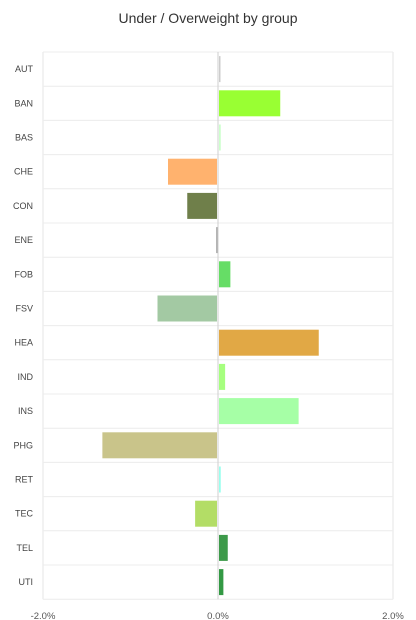 The image size is (416, 620). Describe the element at coordinates (25, 411) in the screenshot. I see `category-label-ins: INS` at that location.